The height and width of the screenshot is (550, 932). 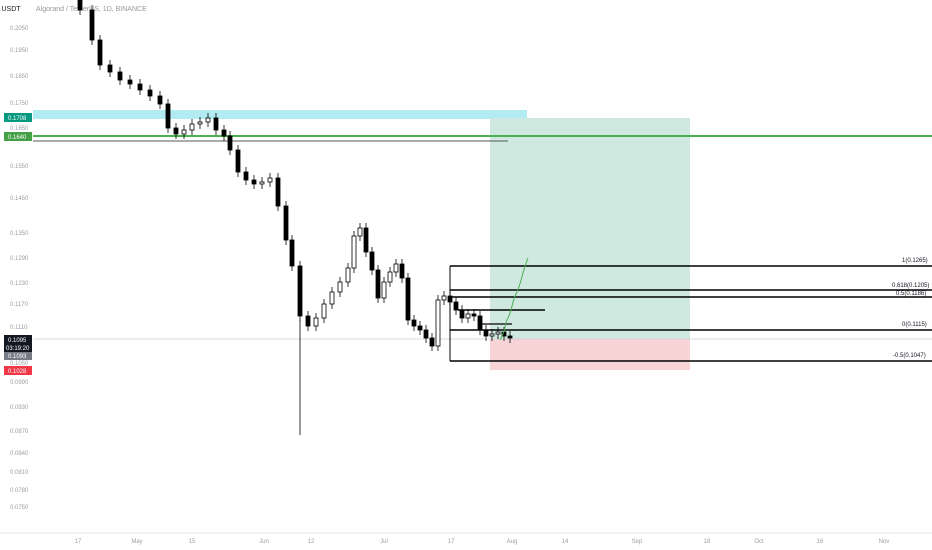 I want to click on badge-gray-price, so click(x=18, y=356).